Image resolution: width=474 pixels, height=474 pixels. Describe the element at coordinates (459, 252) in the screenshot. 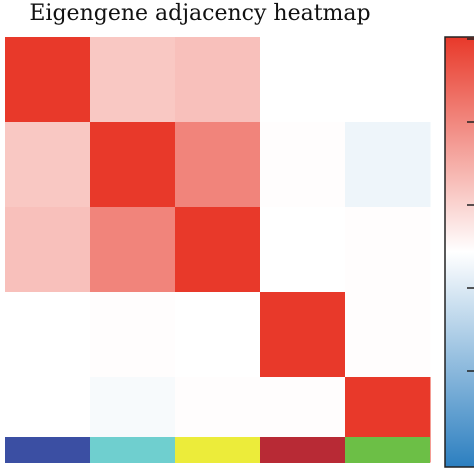

I see `colorbar` at that location.